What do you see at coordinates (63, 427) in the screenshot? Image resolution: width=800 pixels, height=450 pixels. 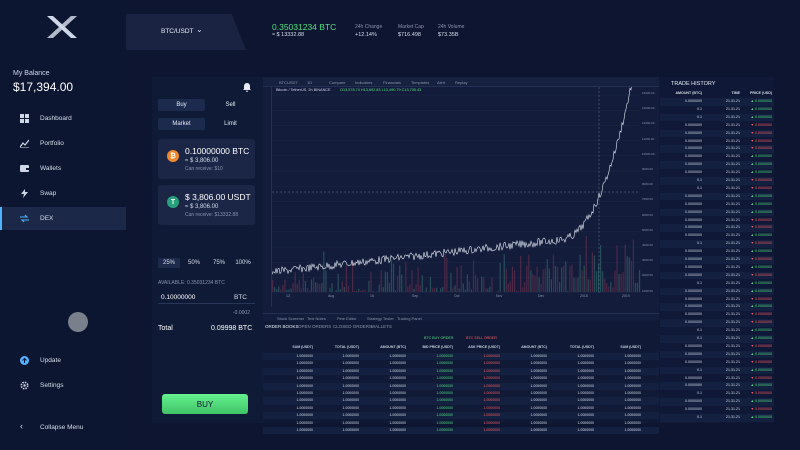 I see `collapse-menu-button: ‹ Collapse Menu` at bounding box center [63, 427].